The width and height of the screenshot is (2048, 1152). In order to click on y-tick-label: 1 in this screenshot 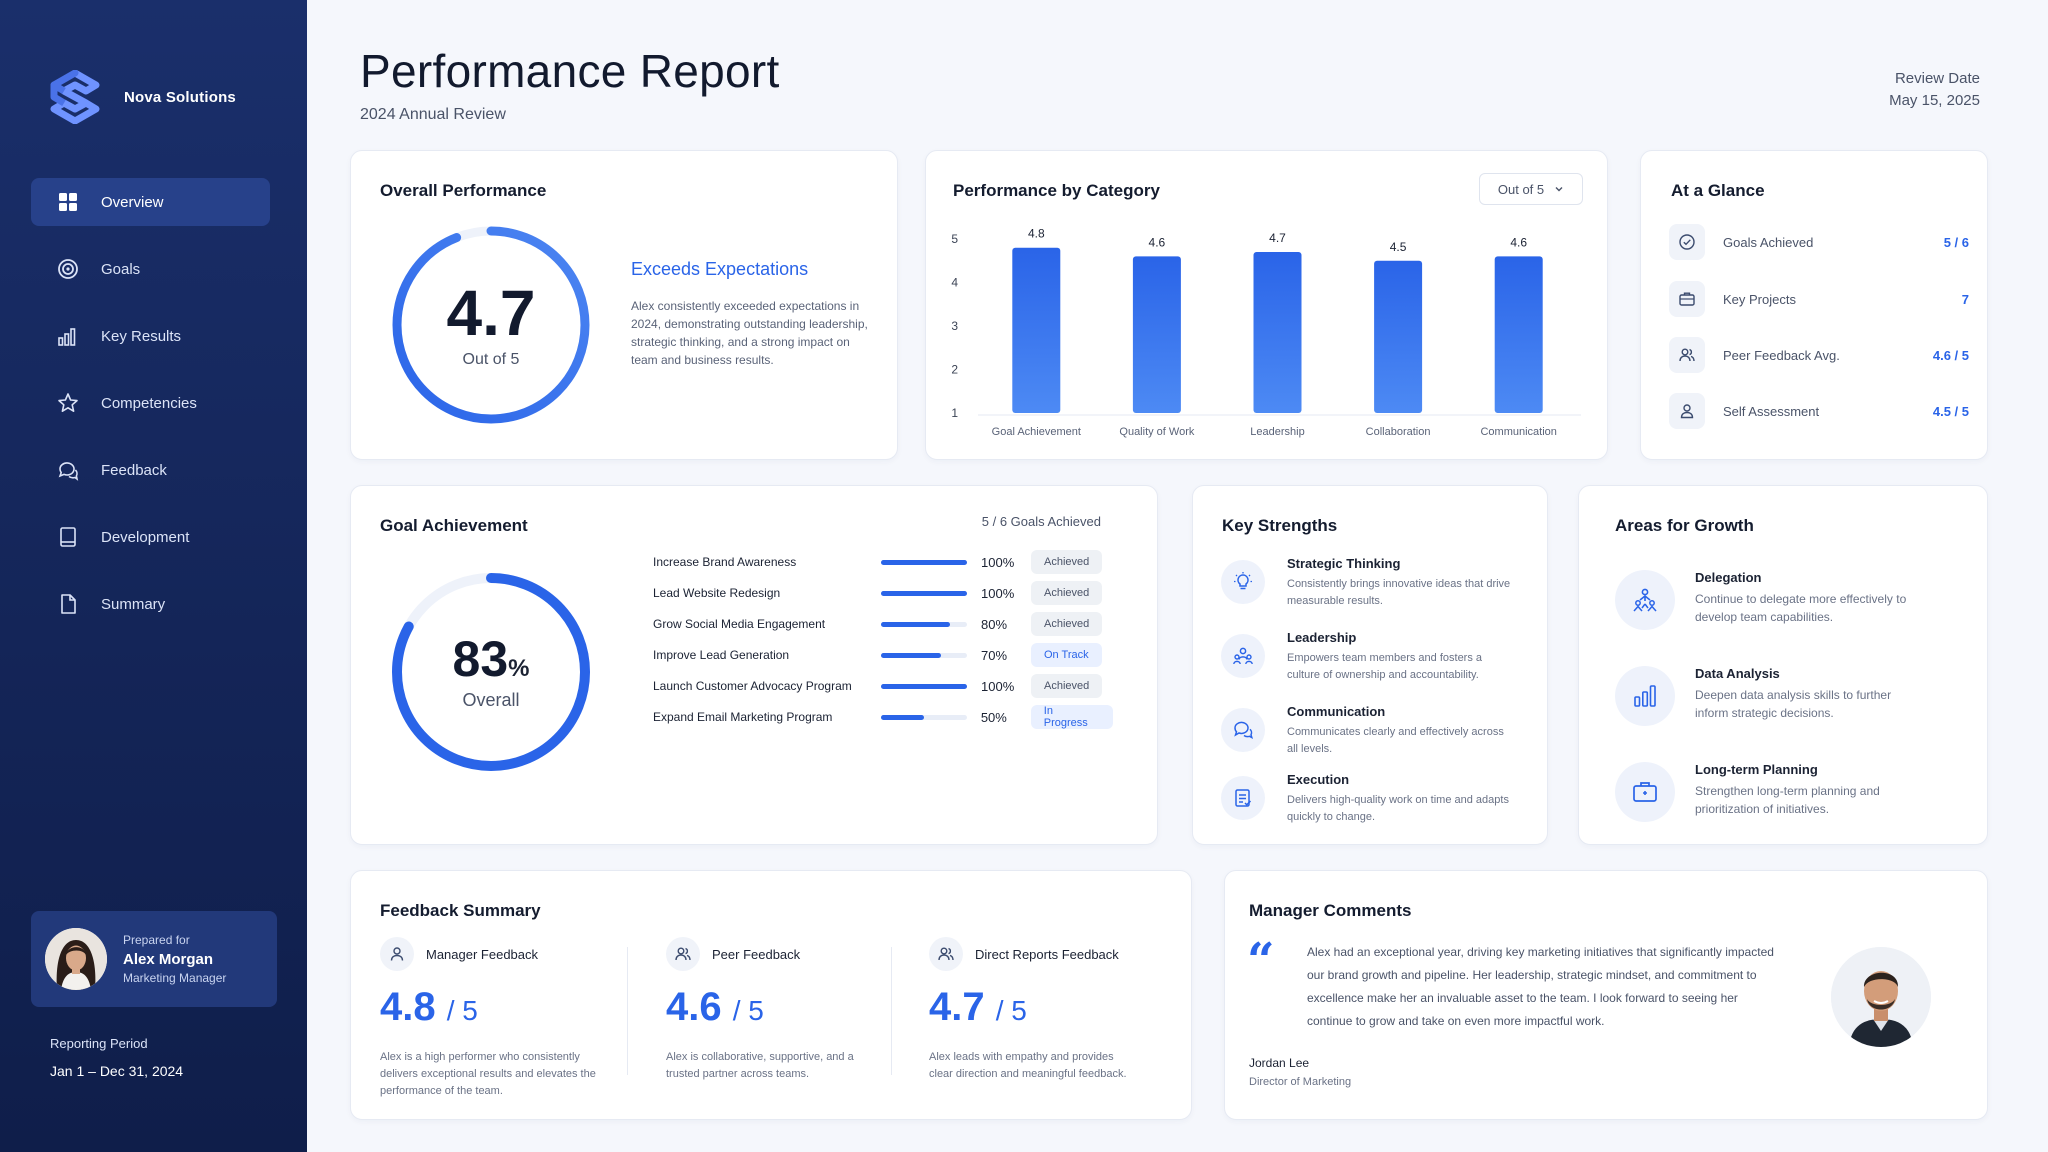, I will do `click(954, 413)`.